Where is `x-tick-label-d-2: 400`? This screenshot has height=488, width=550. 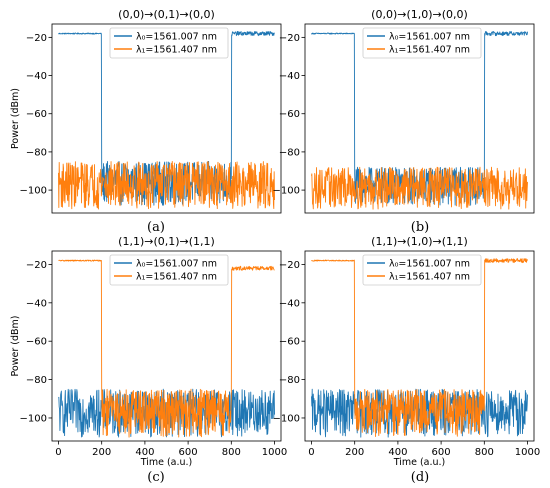 x-tick-label-d-2: 400 is located at coordinates (397, 452).